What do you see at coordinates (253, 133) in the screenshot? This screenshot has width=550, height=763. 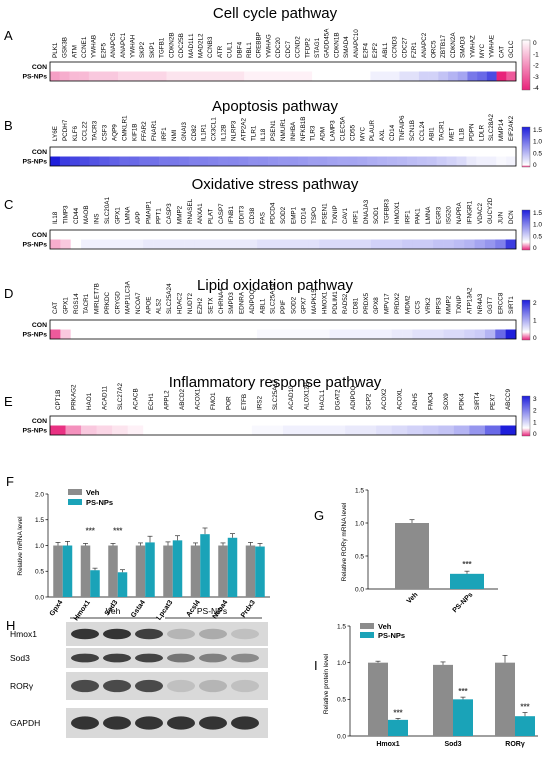 I see `gene-label: TLR1` at bounding box center [253, 133].